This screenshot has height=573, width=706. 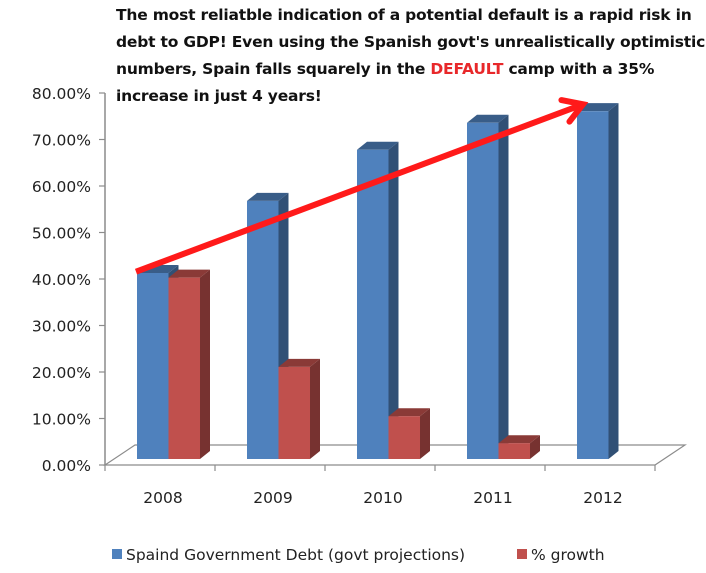 I want to click on bar--growth-2008, so click(x=184, y=368).